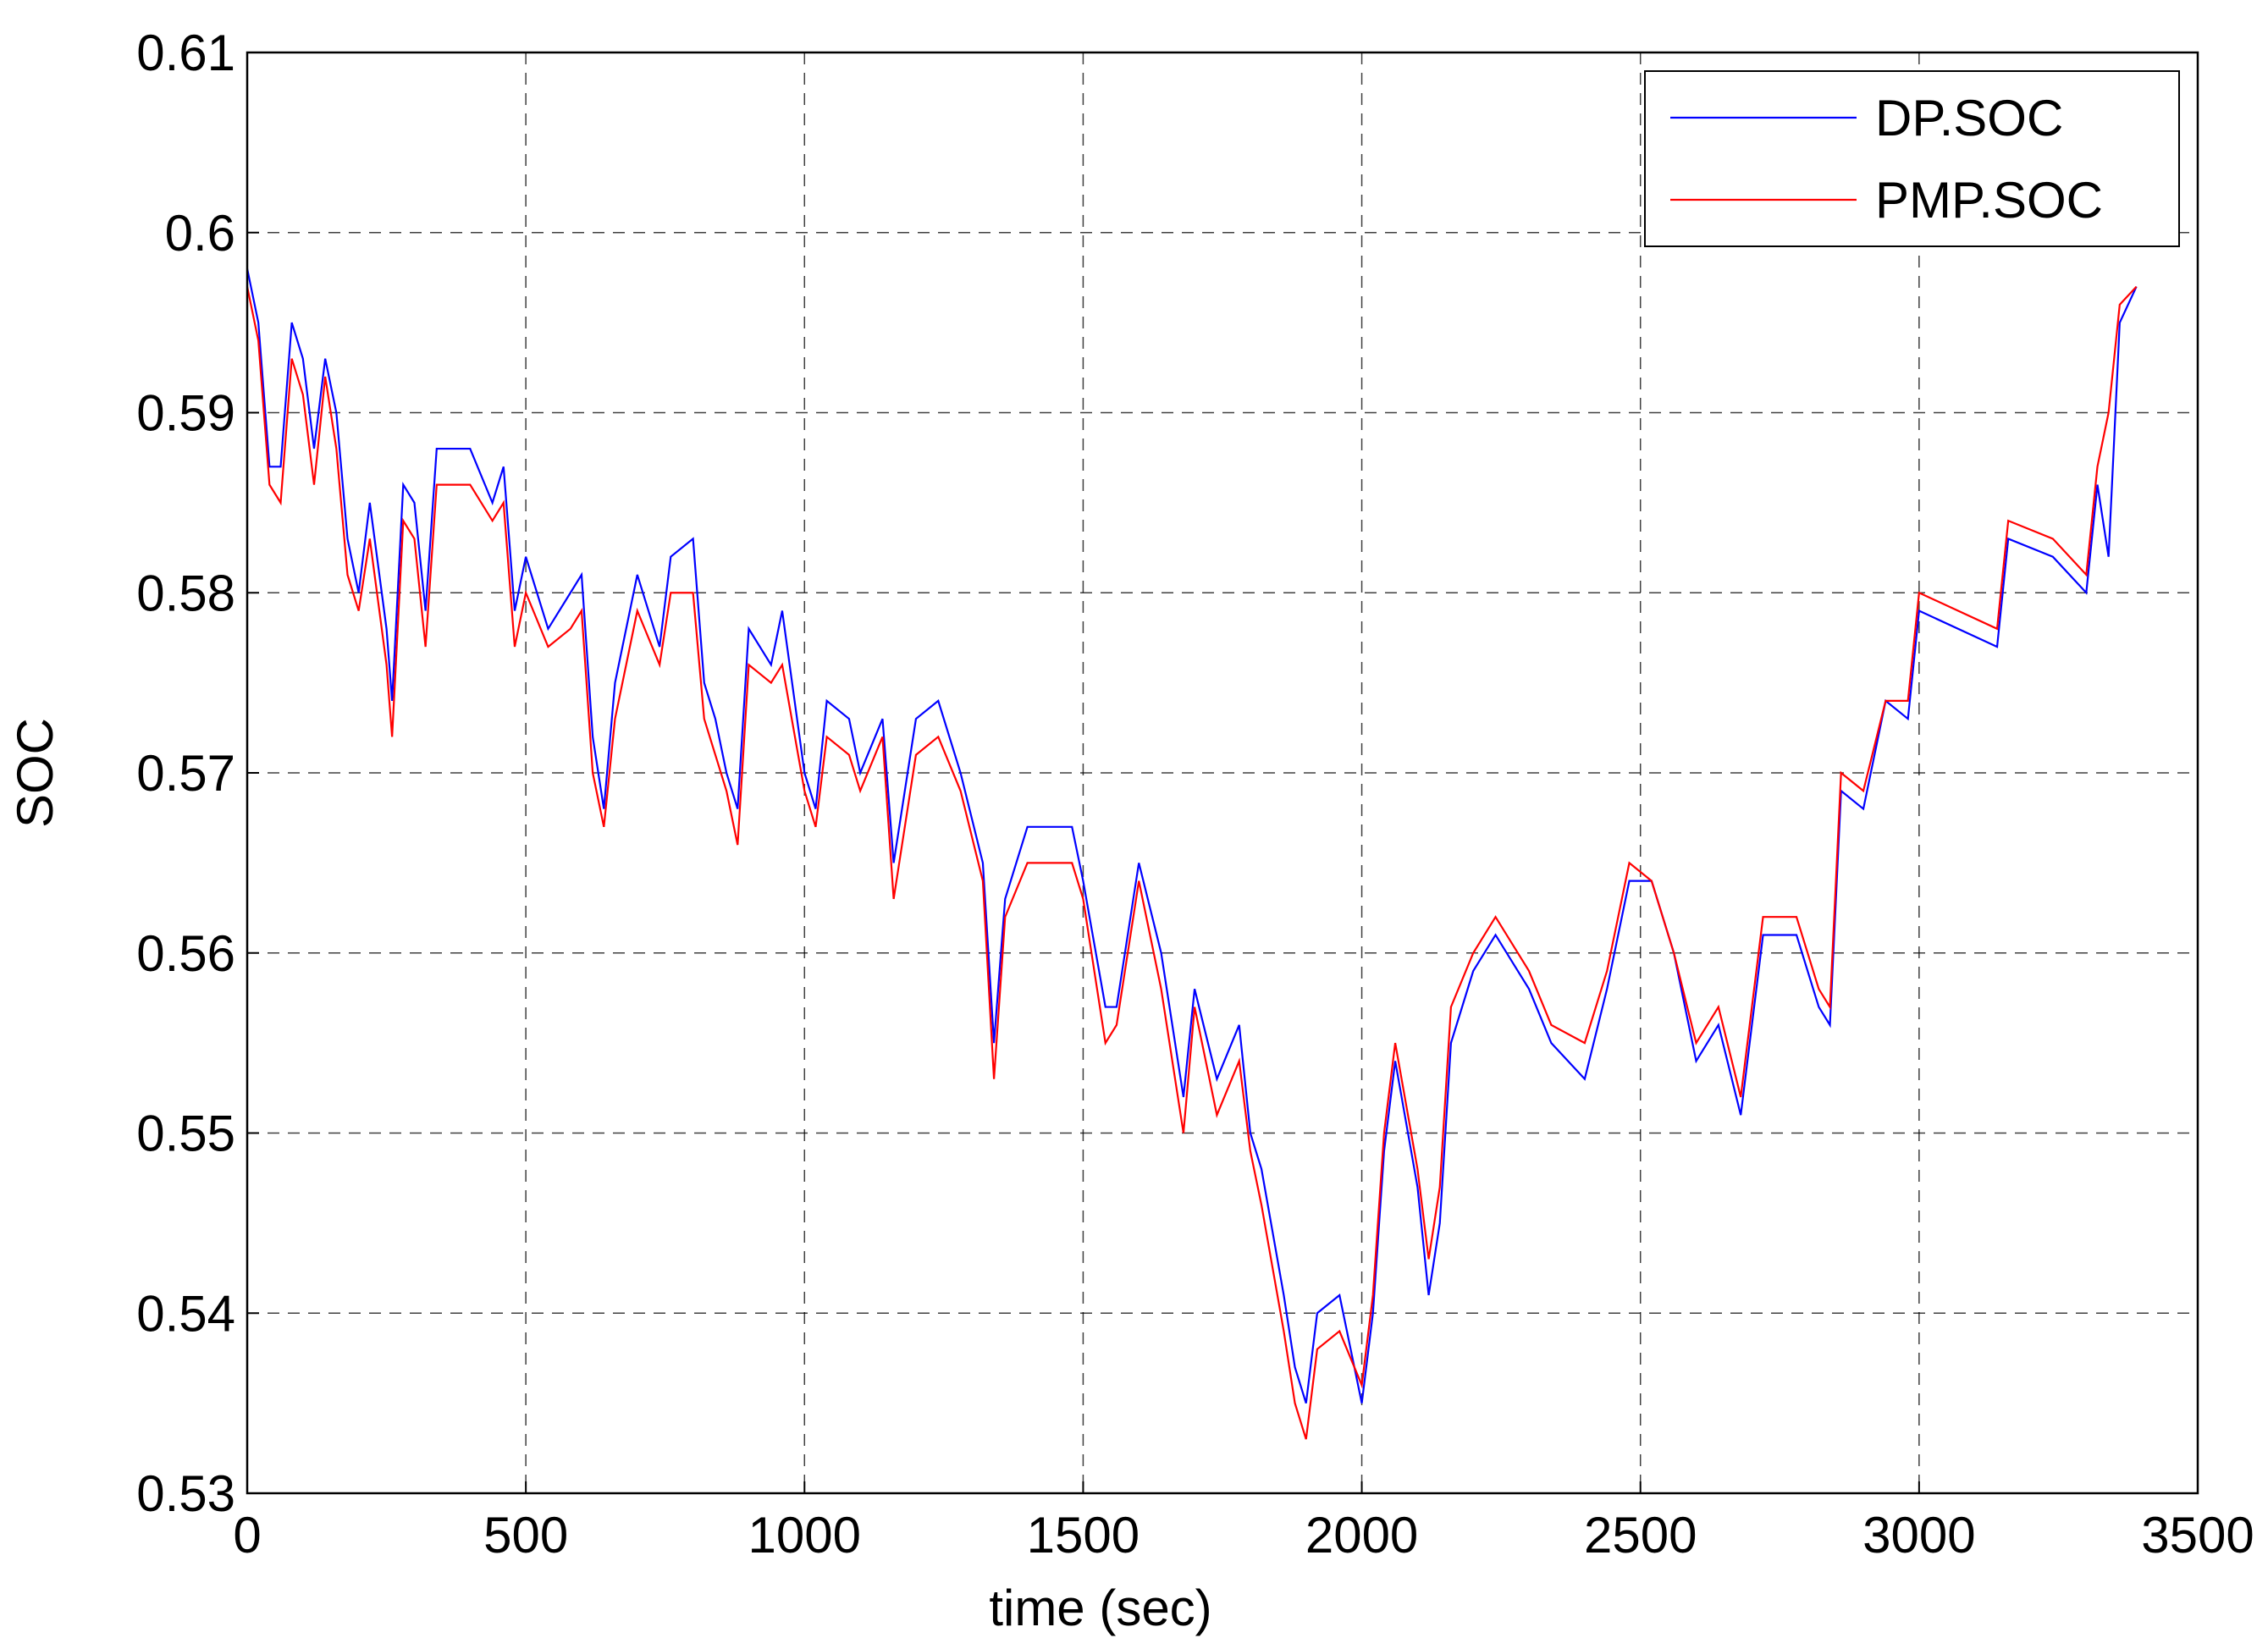  Describe the element at coordinates (1100, 1608) in the screenshot. I see `x-axis-label: time (sec)` at that location.